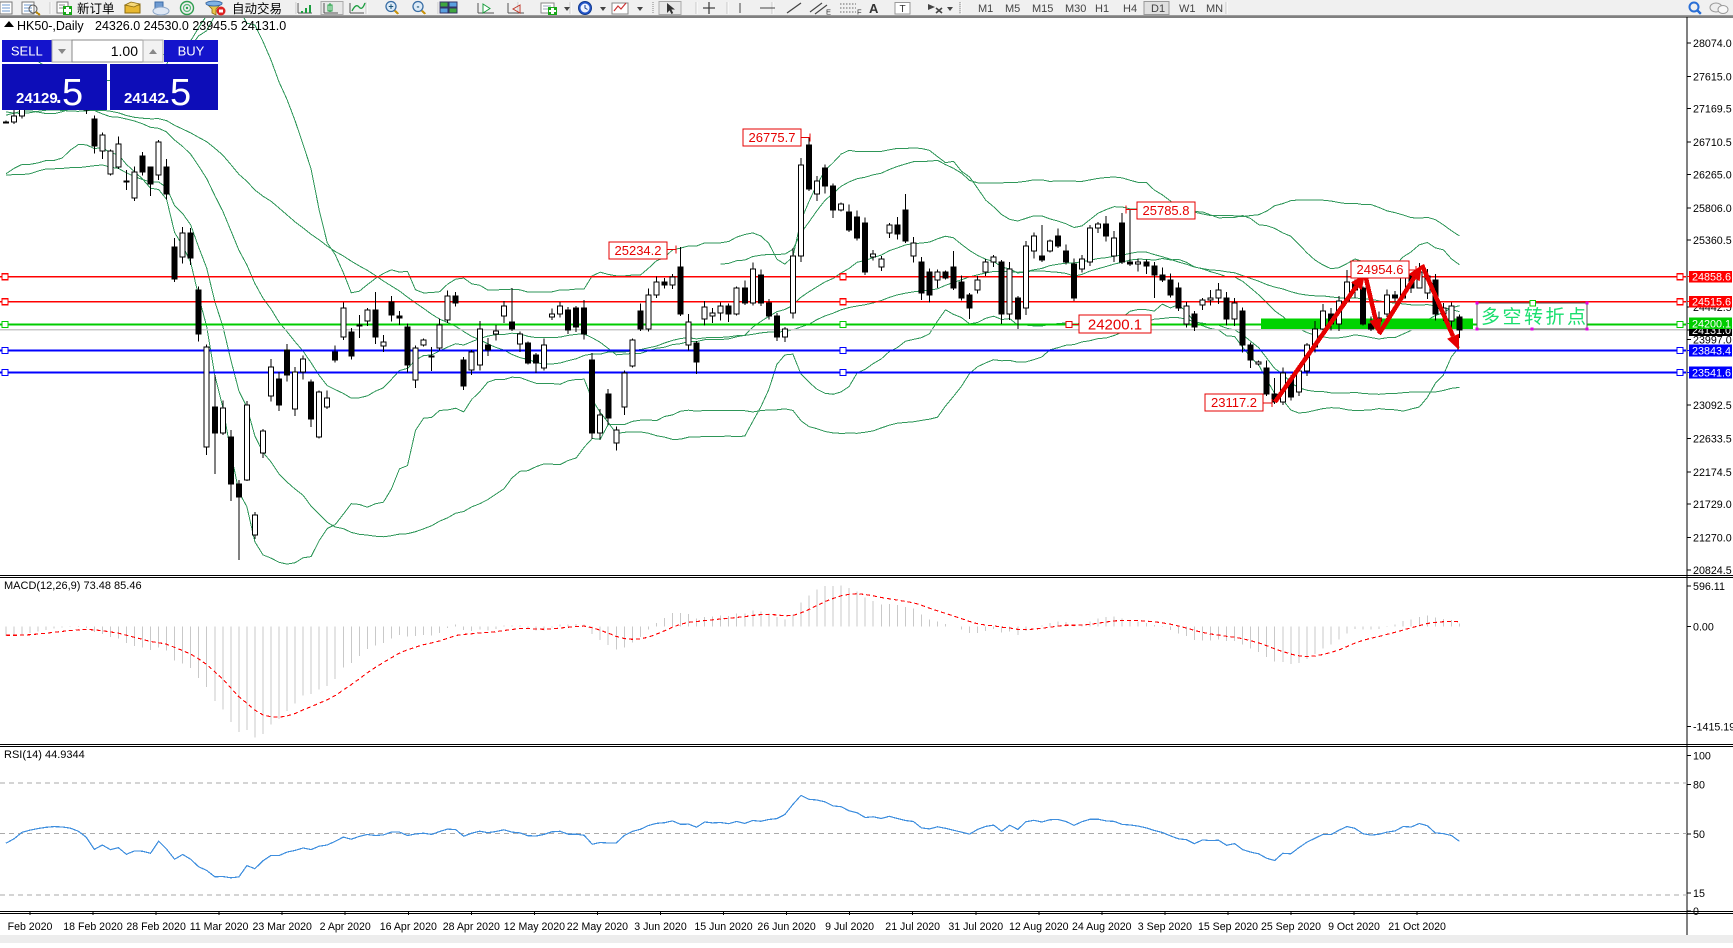 Image resolution: width=1733 pixels, height=948 pixels. What do you see at coordinates (828, 12) in the screenshot?
I see `svg-text: E` at bounding box center [828, 12].